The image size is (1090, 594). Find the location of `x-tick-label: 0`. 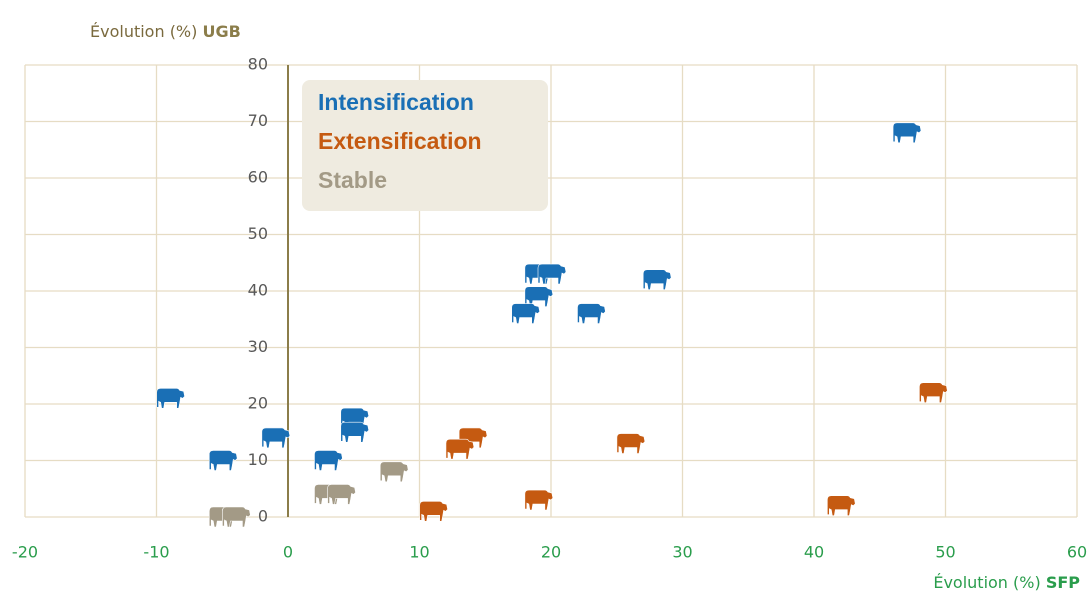

x-tick-label: 0 is located at coordinates (288, 552).